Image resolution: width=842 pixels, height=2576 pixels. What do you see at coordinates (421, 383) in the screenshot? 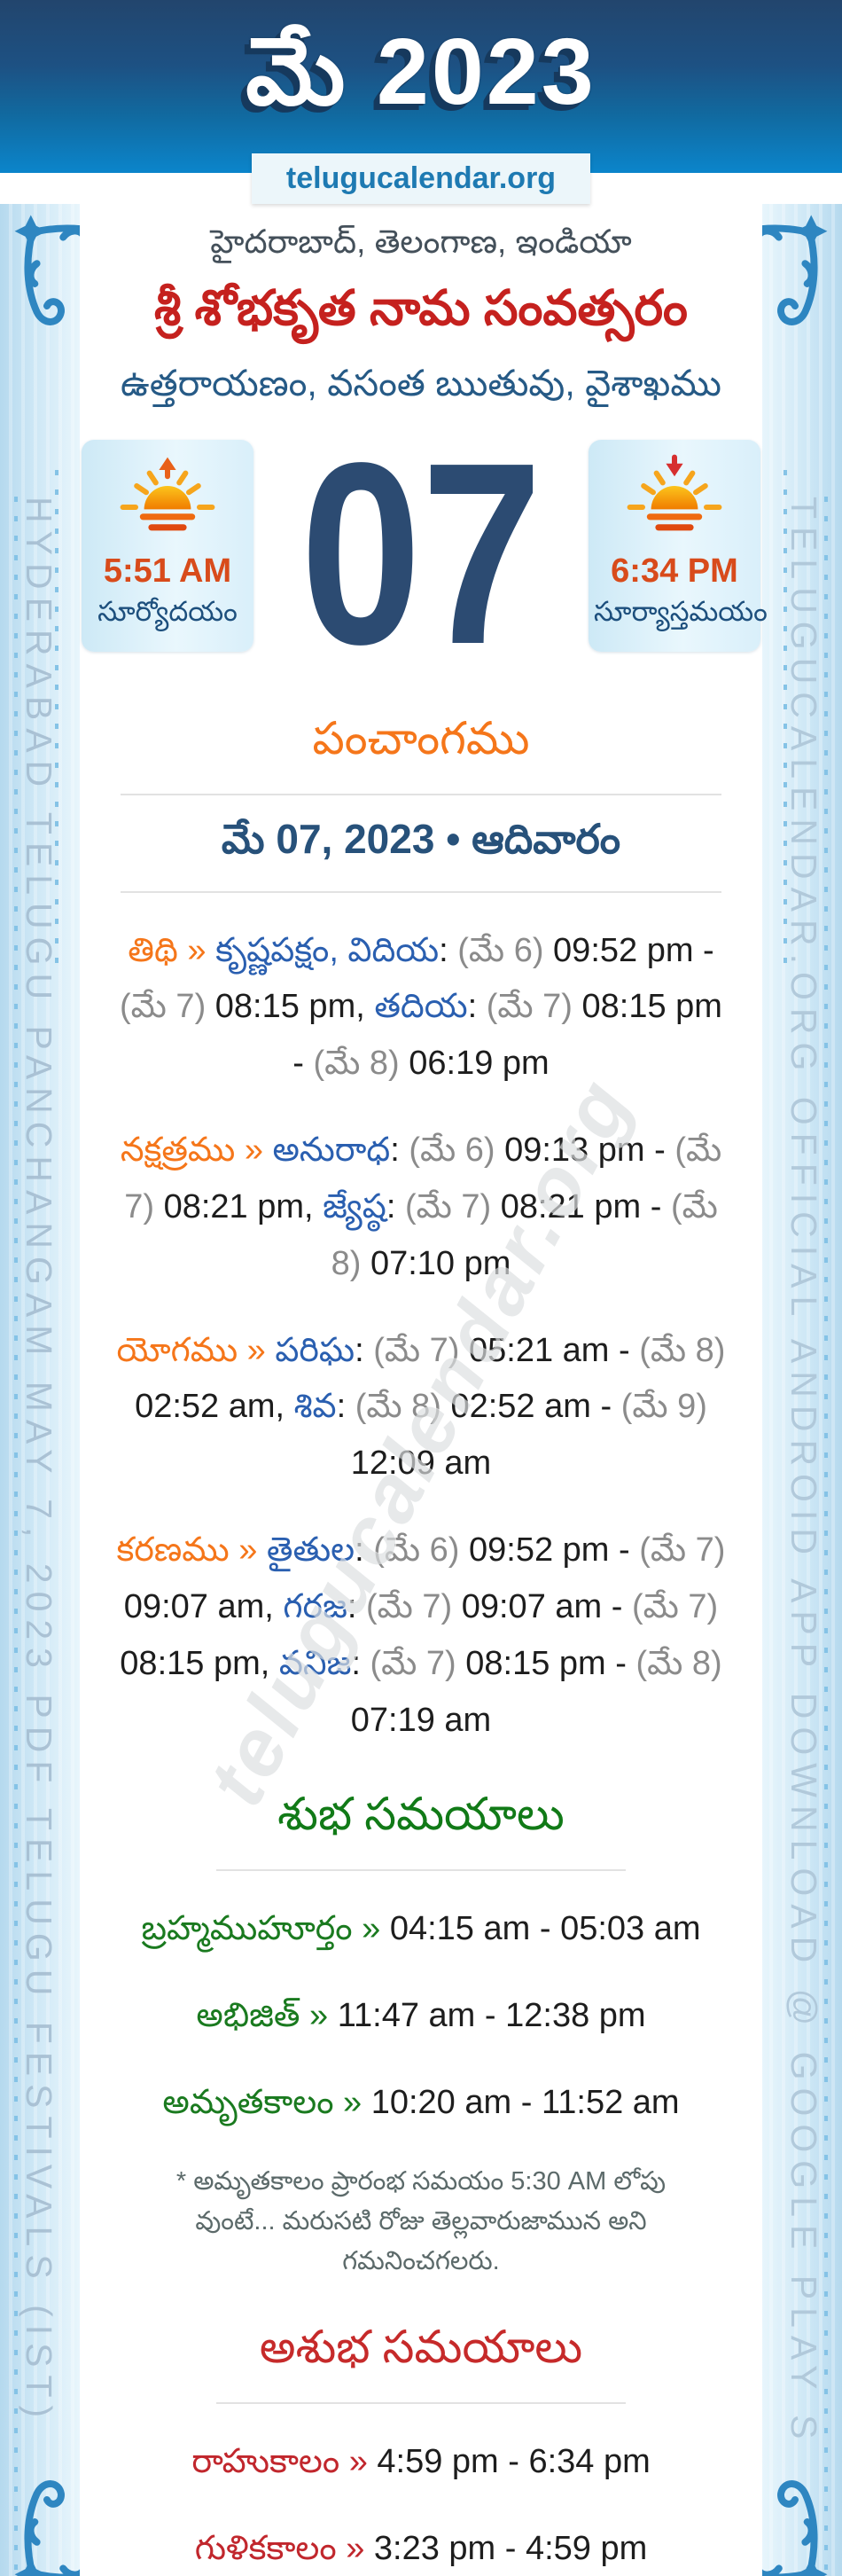
I see `season-line: ఉత్తరాయణం, వసంత ఋతువు, వైశాఖము` at bounding box center [421, 383].